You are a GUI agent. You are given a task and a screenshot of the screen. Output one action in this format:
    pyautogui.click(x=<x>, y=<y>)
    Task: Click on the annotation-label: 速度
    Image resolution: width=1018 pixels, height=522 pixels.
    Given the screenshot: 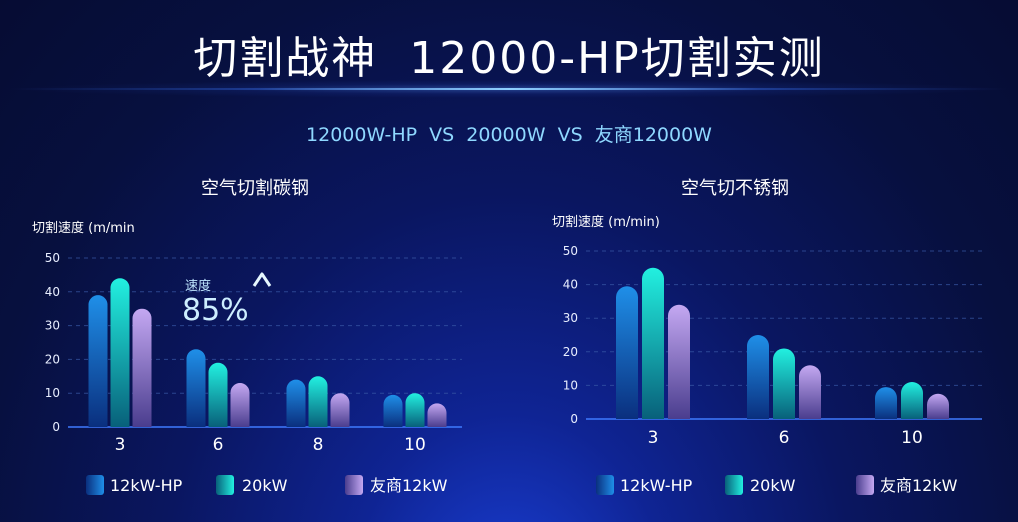 What is the action you would take?
    pyautogui.click(x=198, y=286)
    